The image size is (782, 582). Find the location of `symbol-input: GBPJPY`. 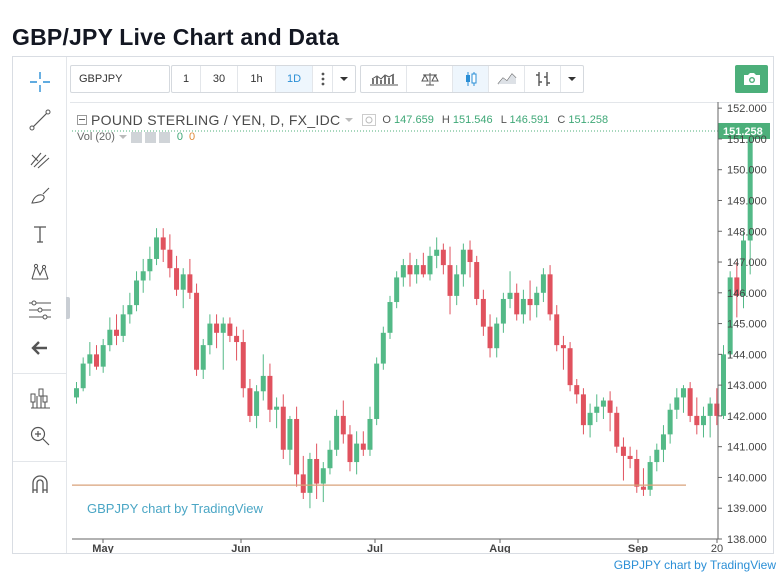

symbol-input: GBPJPY is located at coordinates (101, 79).